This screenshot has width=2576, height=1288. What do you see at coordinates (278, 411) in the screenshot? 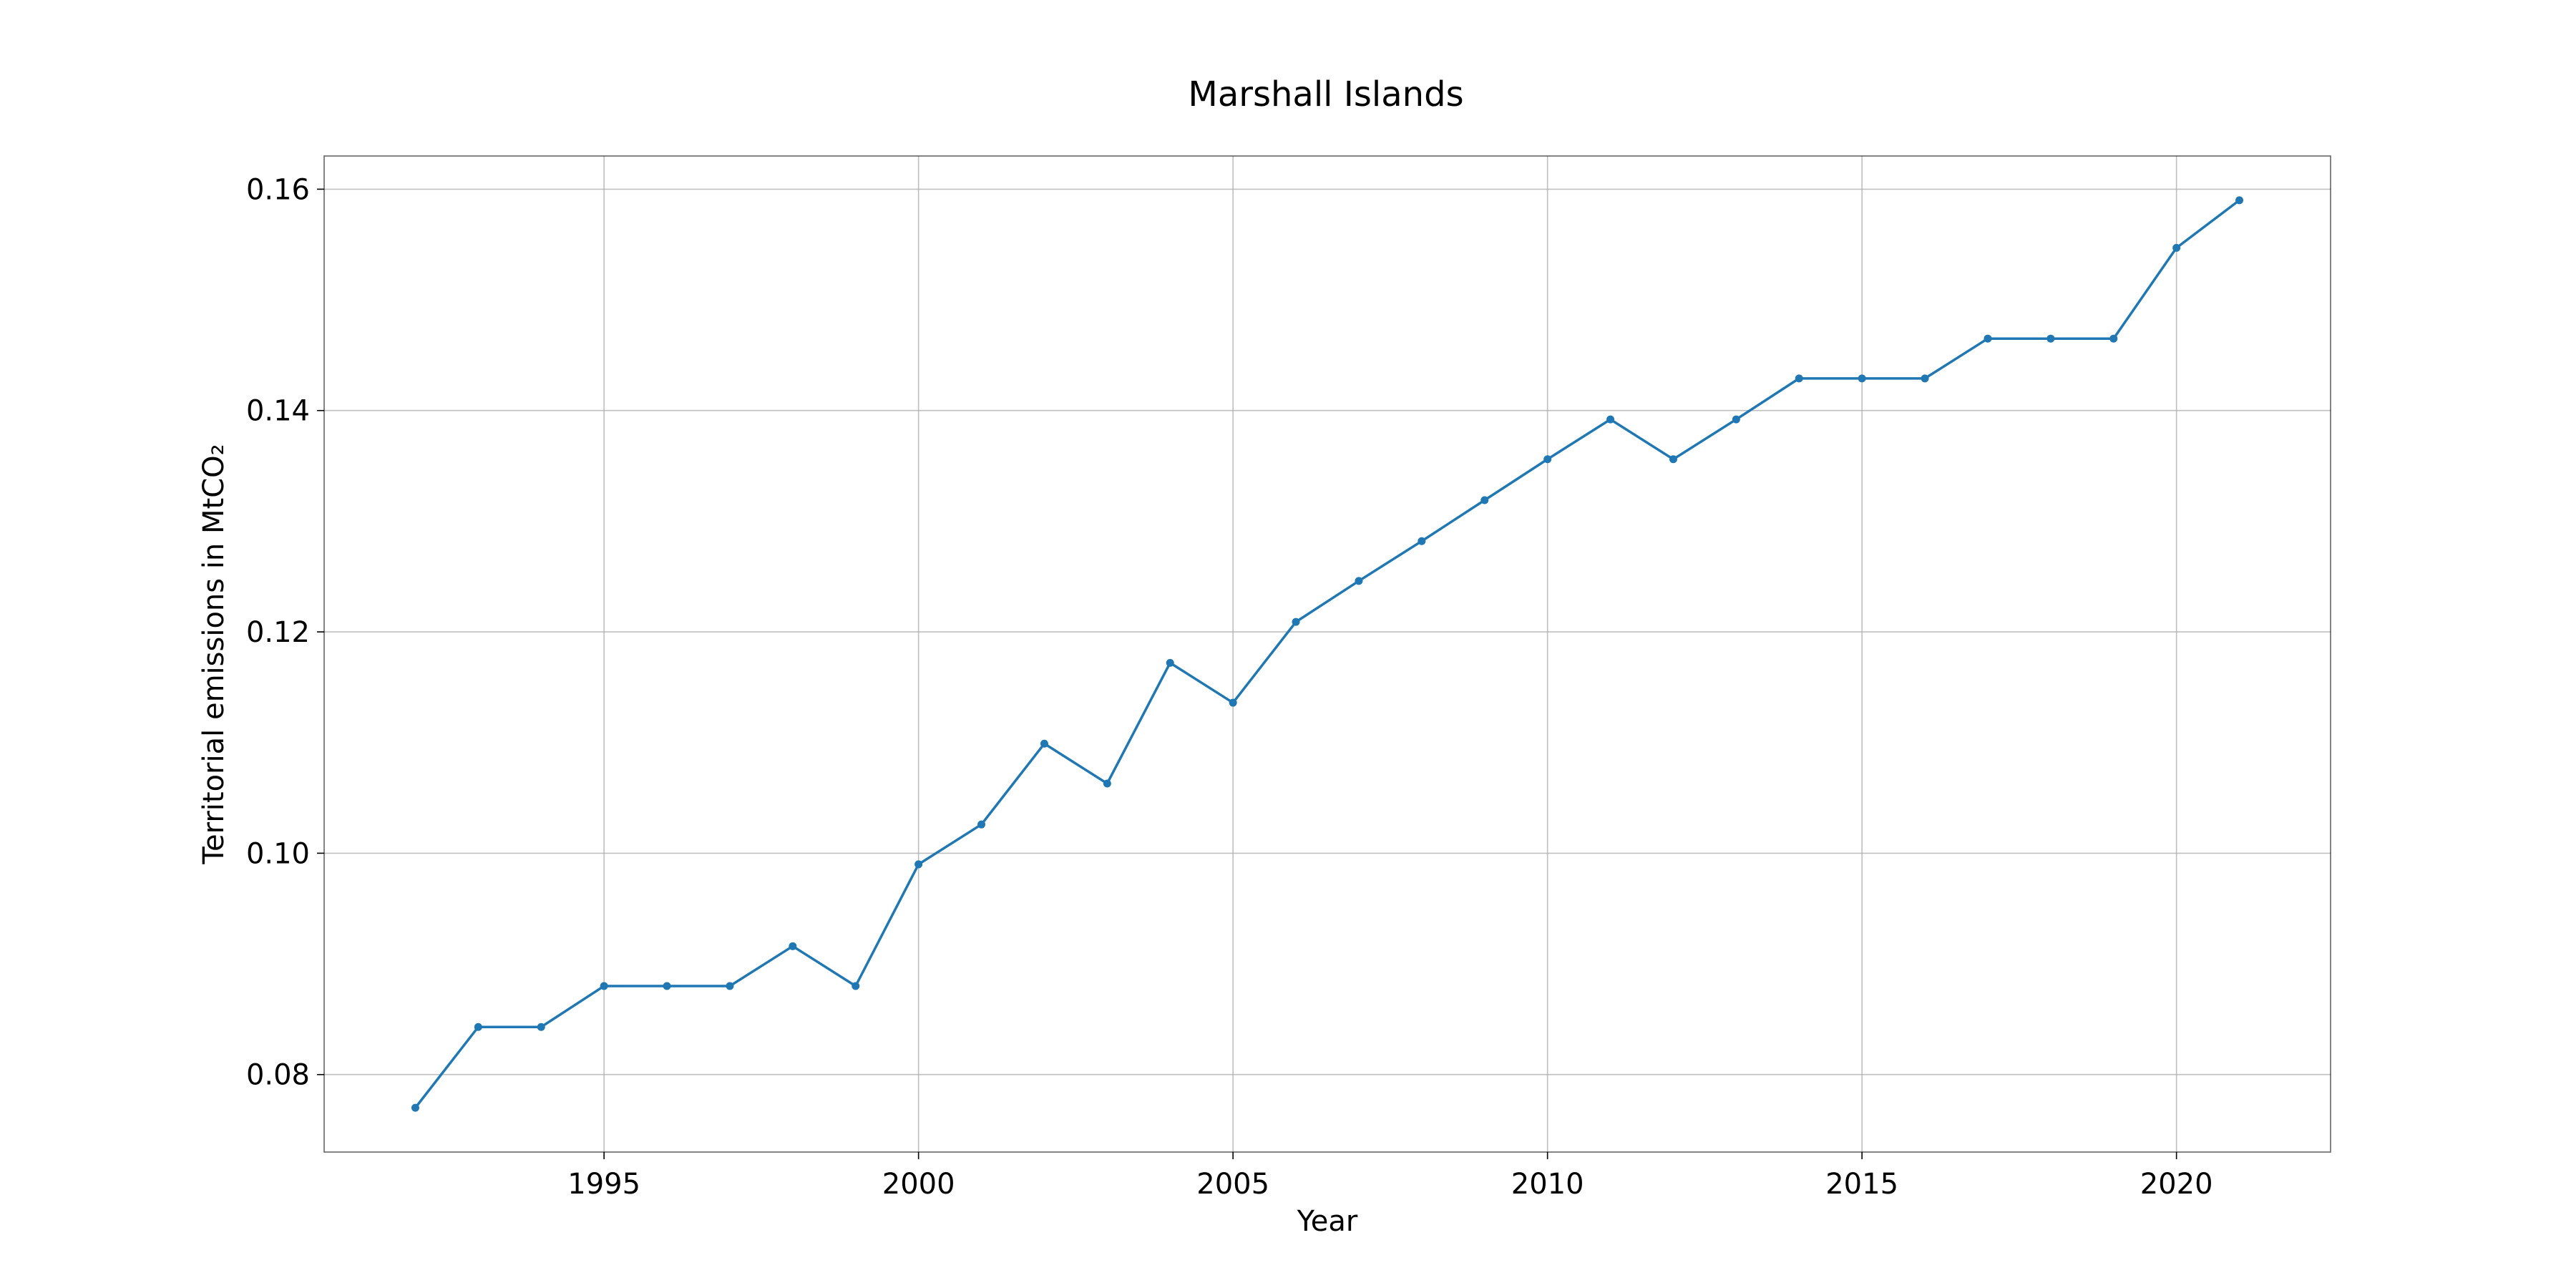
I see `y-tick-label: 0.14` at bounding box center [278, 411].